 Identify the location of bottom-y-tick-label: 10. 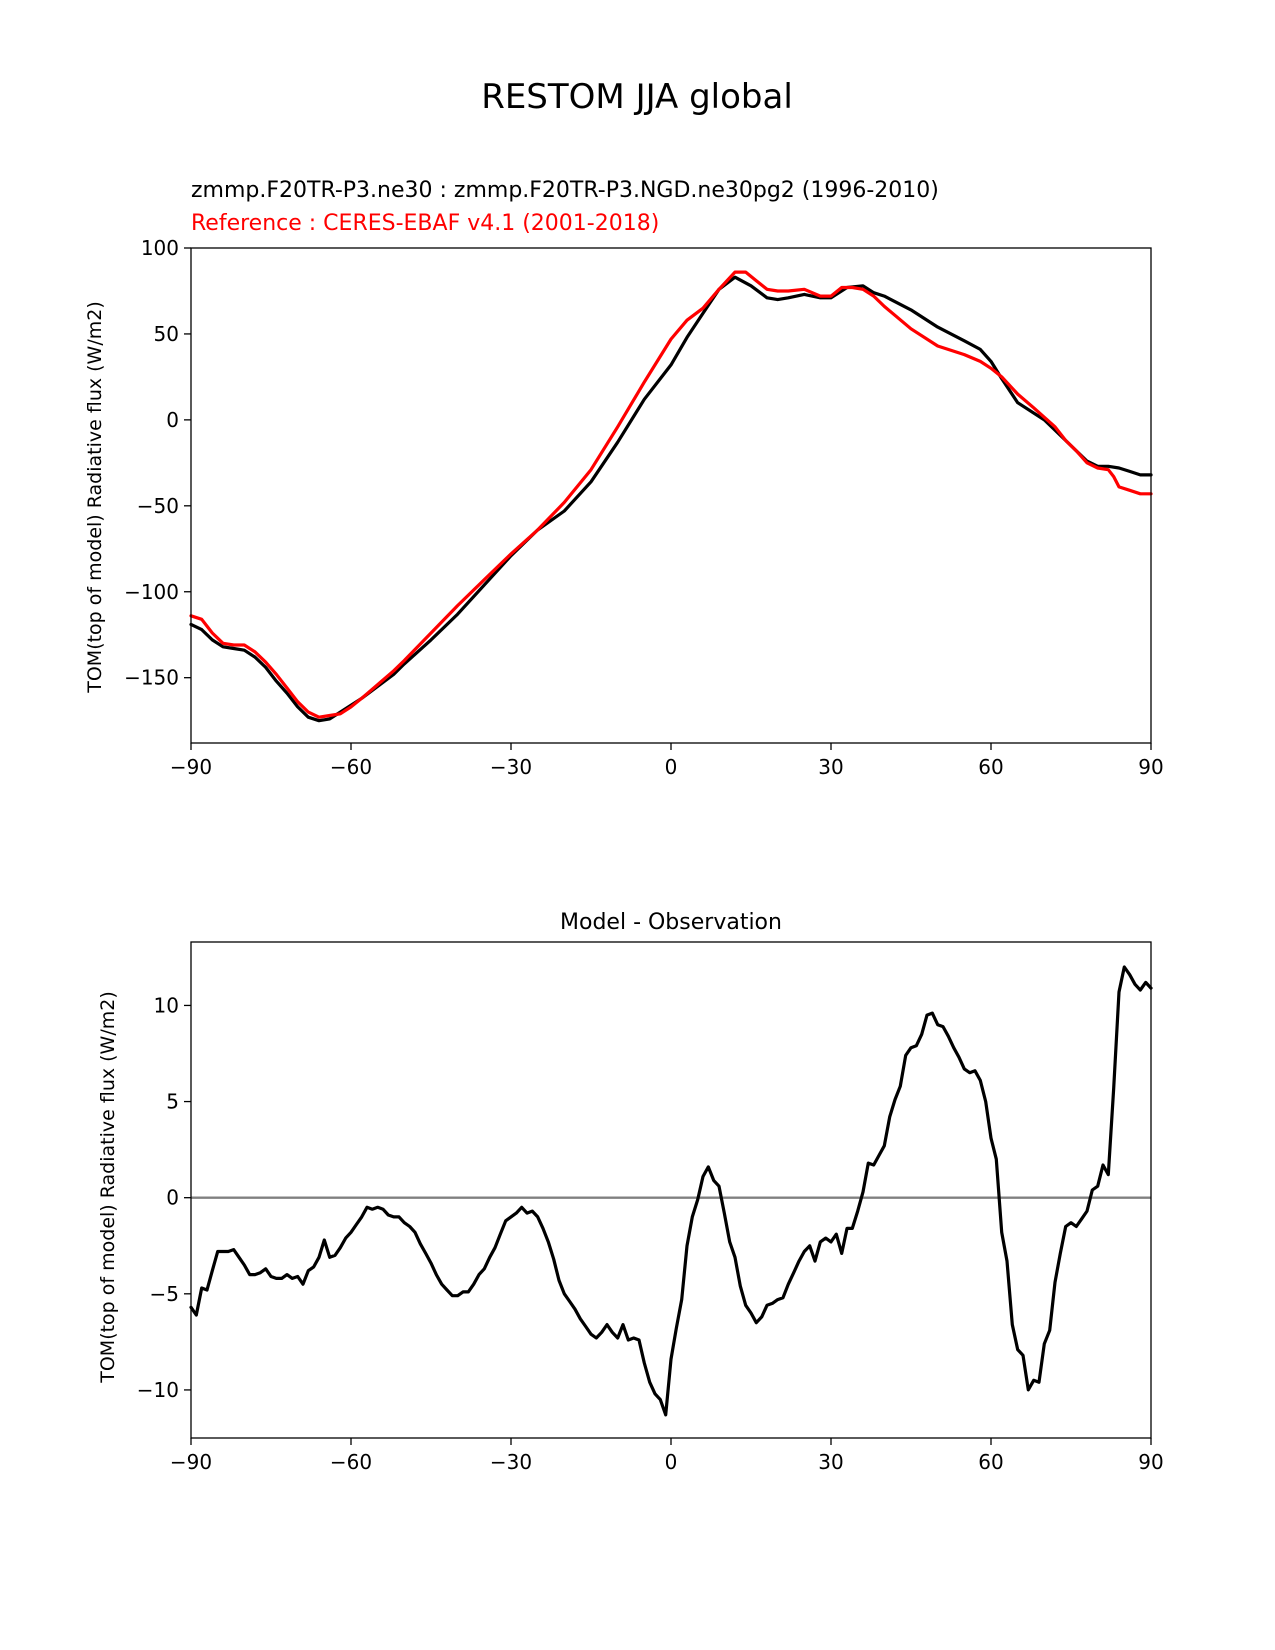
(166, 1005).